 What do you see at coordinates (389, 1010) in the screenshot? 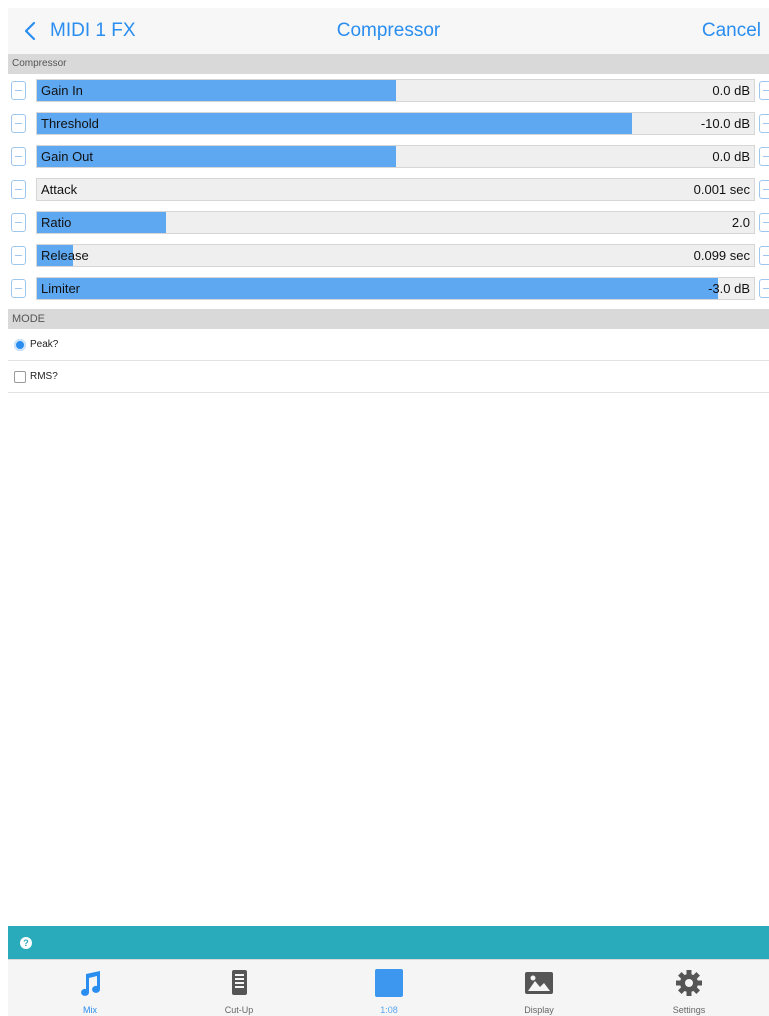
I see `tab-label: 1:08` at bounding box center [389, 1010].